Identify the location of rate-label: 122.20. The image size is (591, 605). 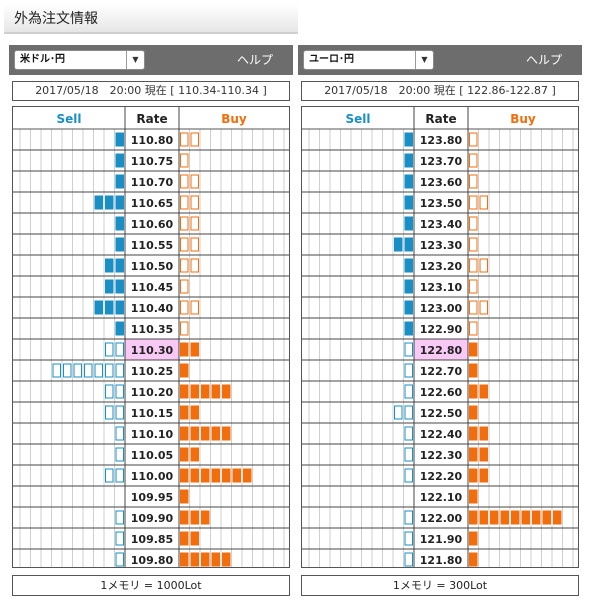
(441, 476).